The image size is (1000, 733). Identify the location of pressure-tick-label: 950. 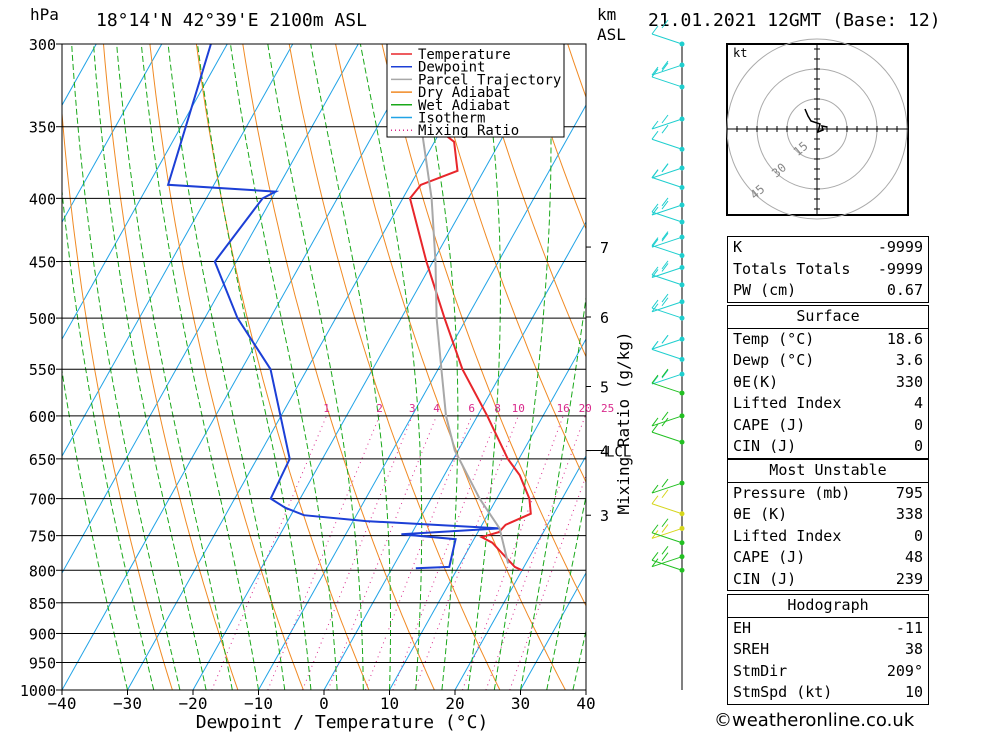
(42, 663).